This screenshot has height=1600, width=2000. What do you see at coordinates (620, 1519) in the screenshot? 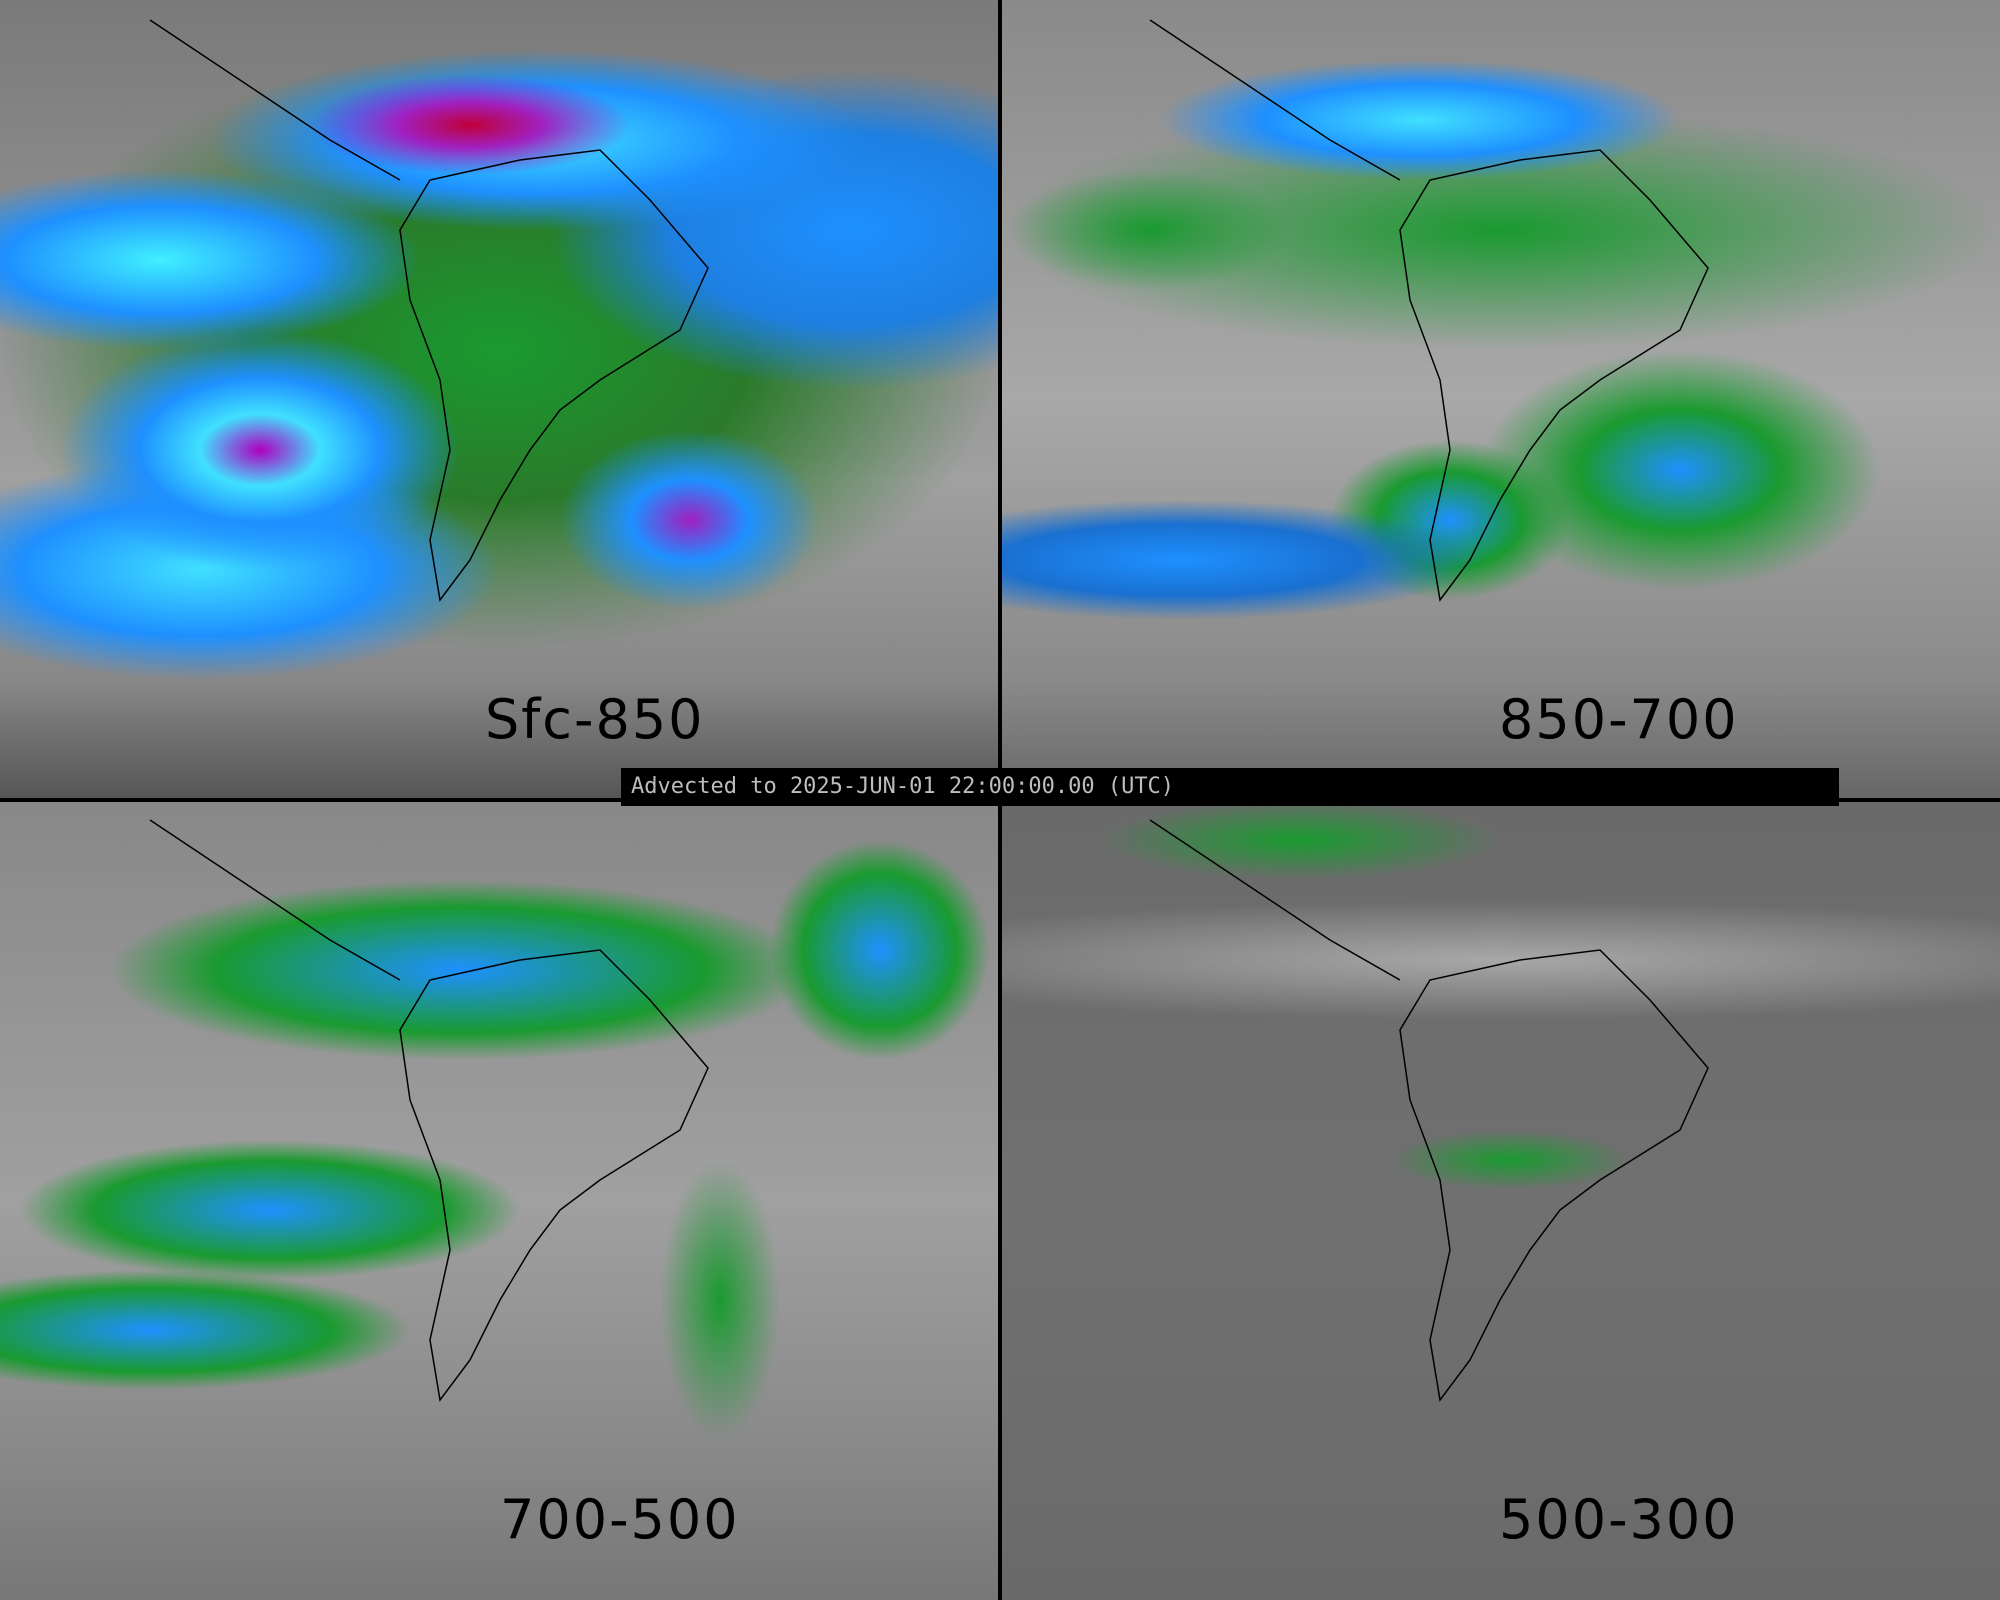
I see `panel-label: 700-500` at bounding box center [620, 1519].